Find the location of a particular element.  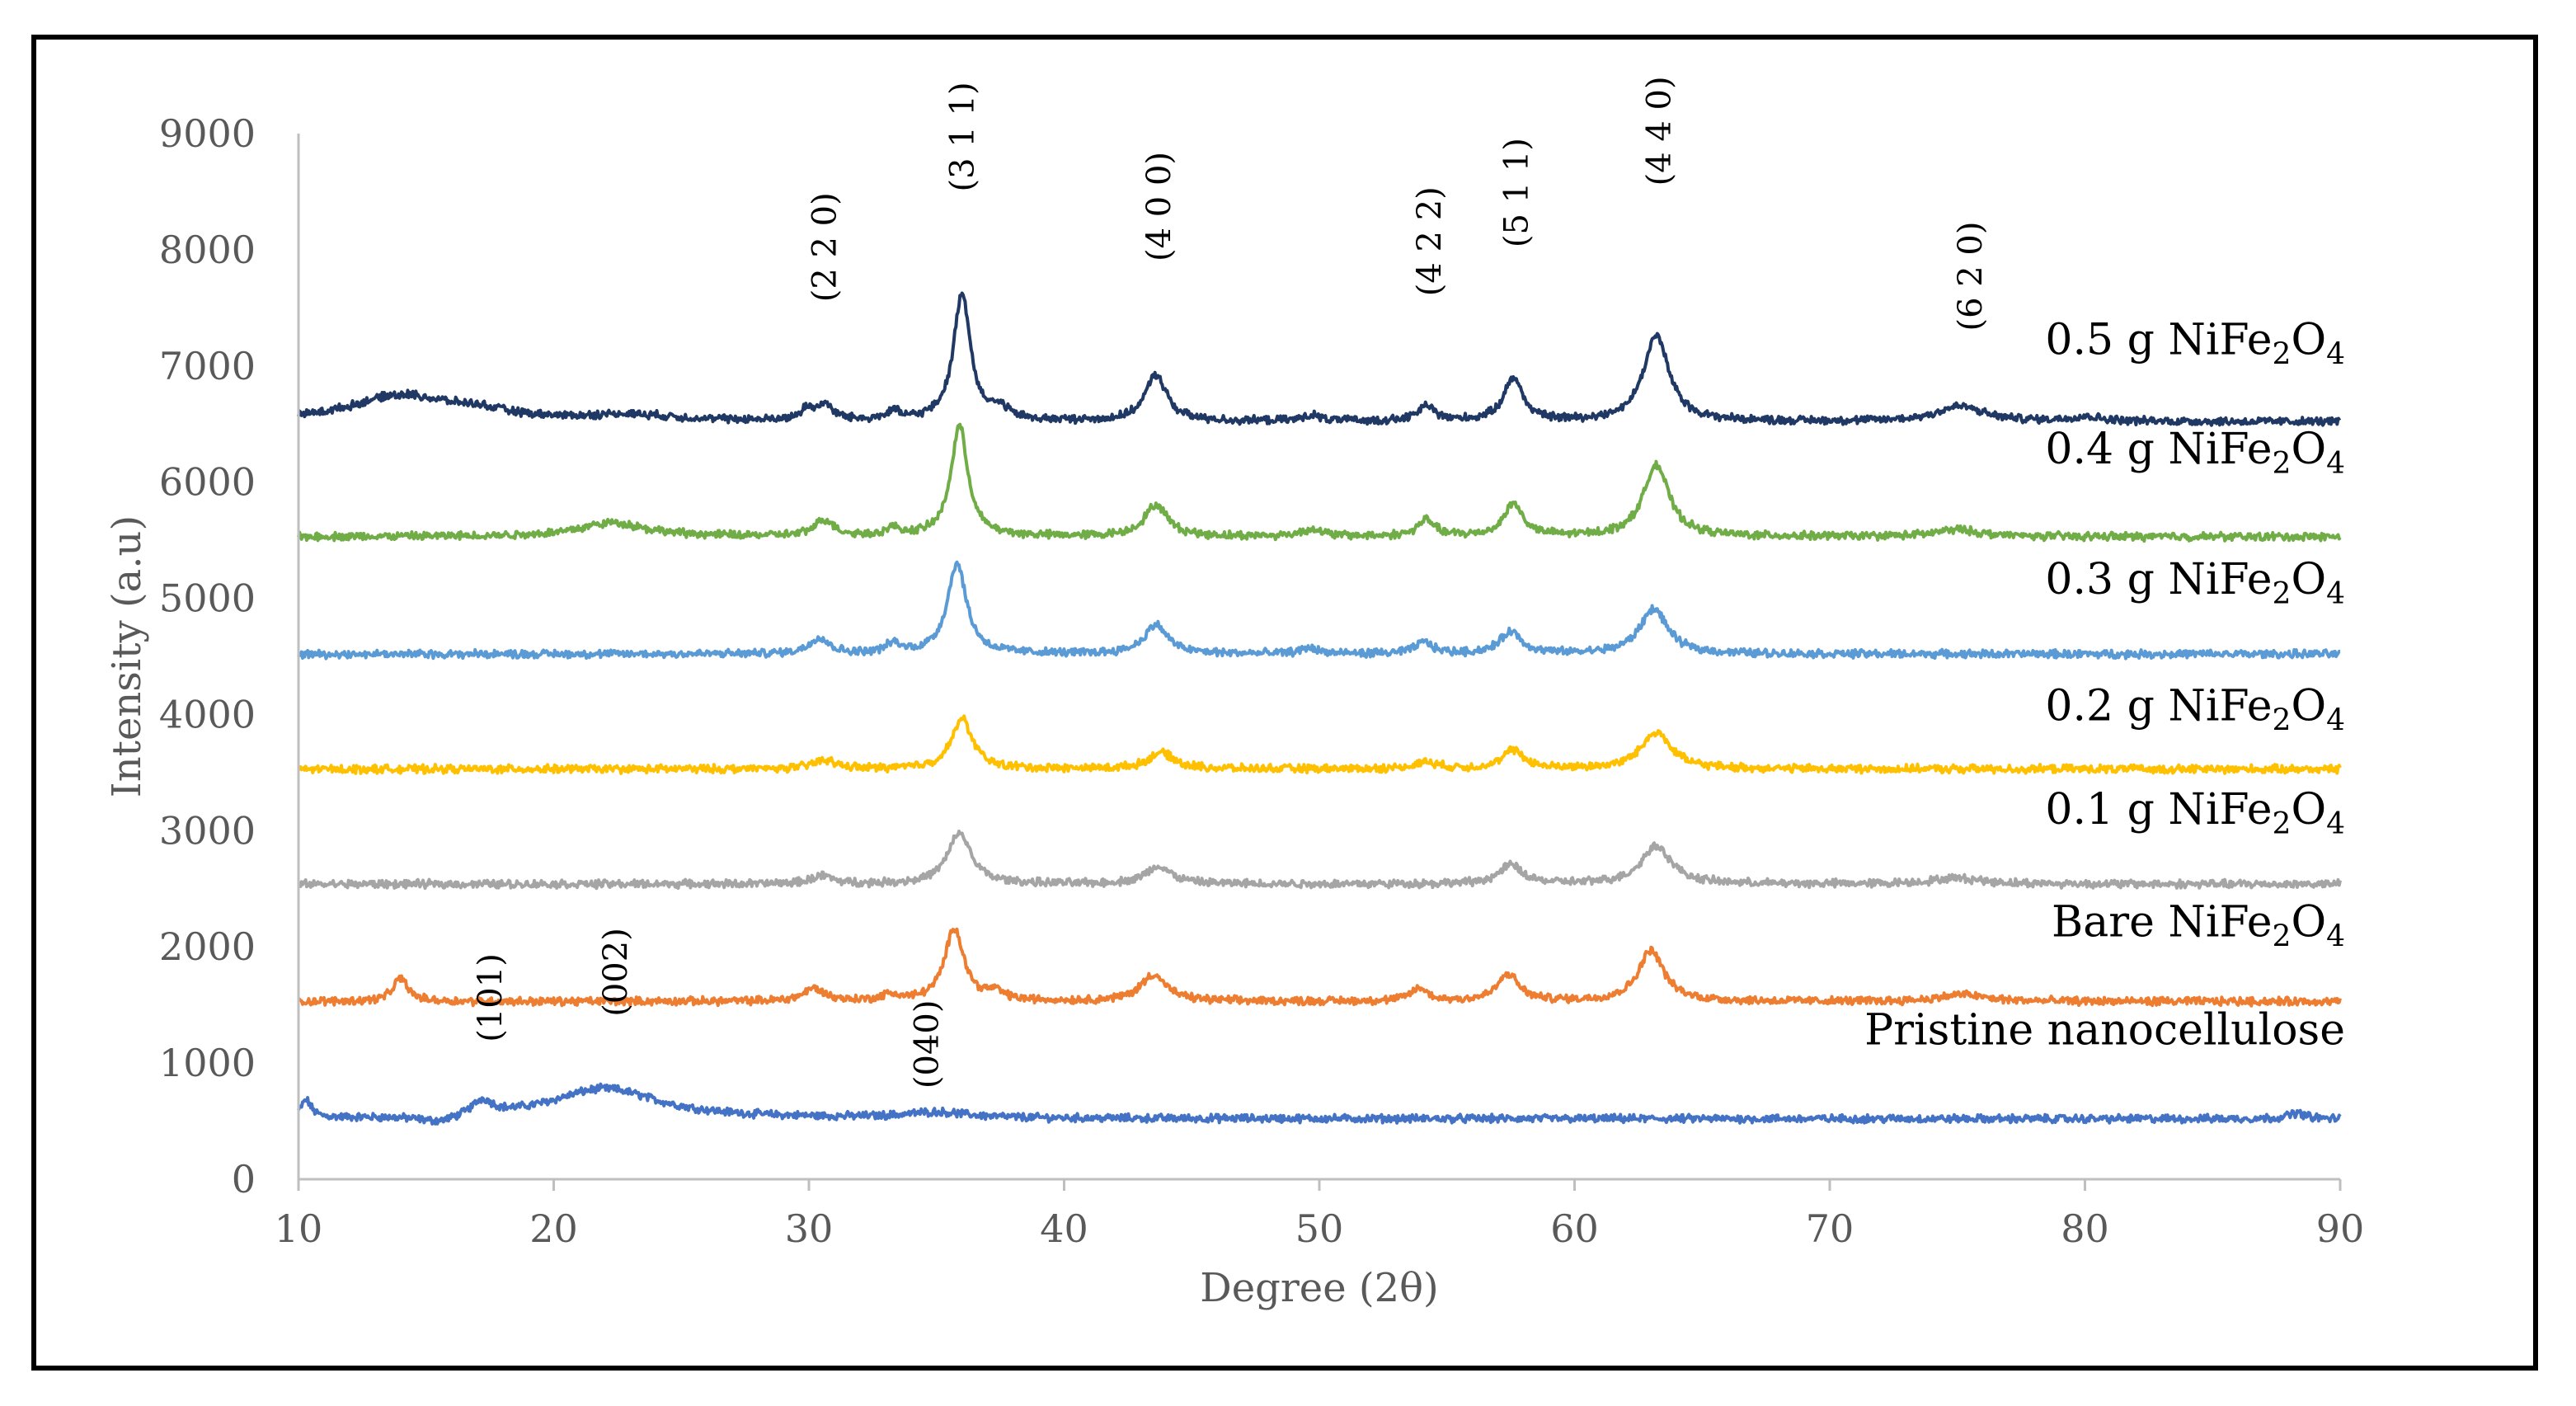

hkl-annotation: (4 4 0) is located at coordinates (1660, 131).